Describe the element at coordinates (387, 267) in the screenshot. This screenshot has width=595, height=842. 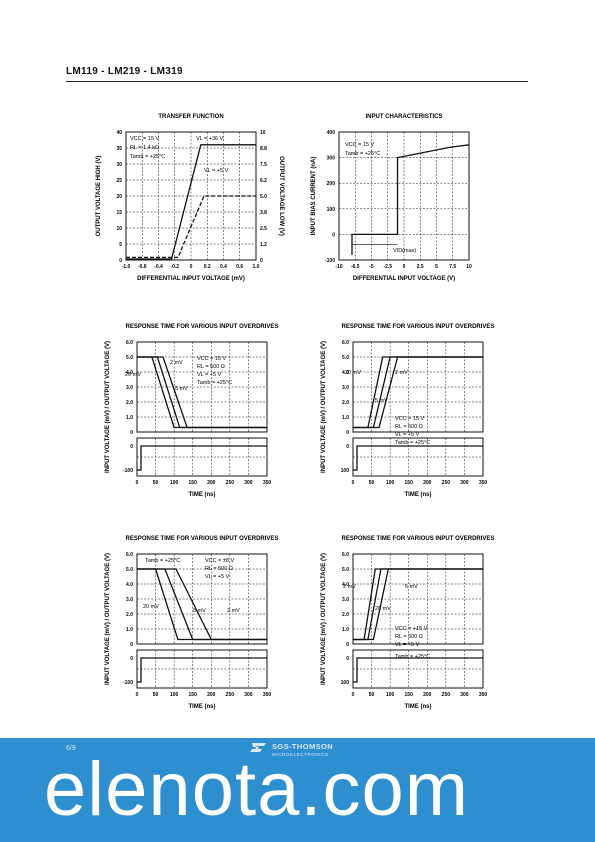
I see `x-tick-label: -2.5` at that location.